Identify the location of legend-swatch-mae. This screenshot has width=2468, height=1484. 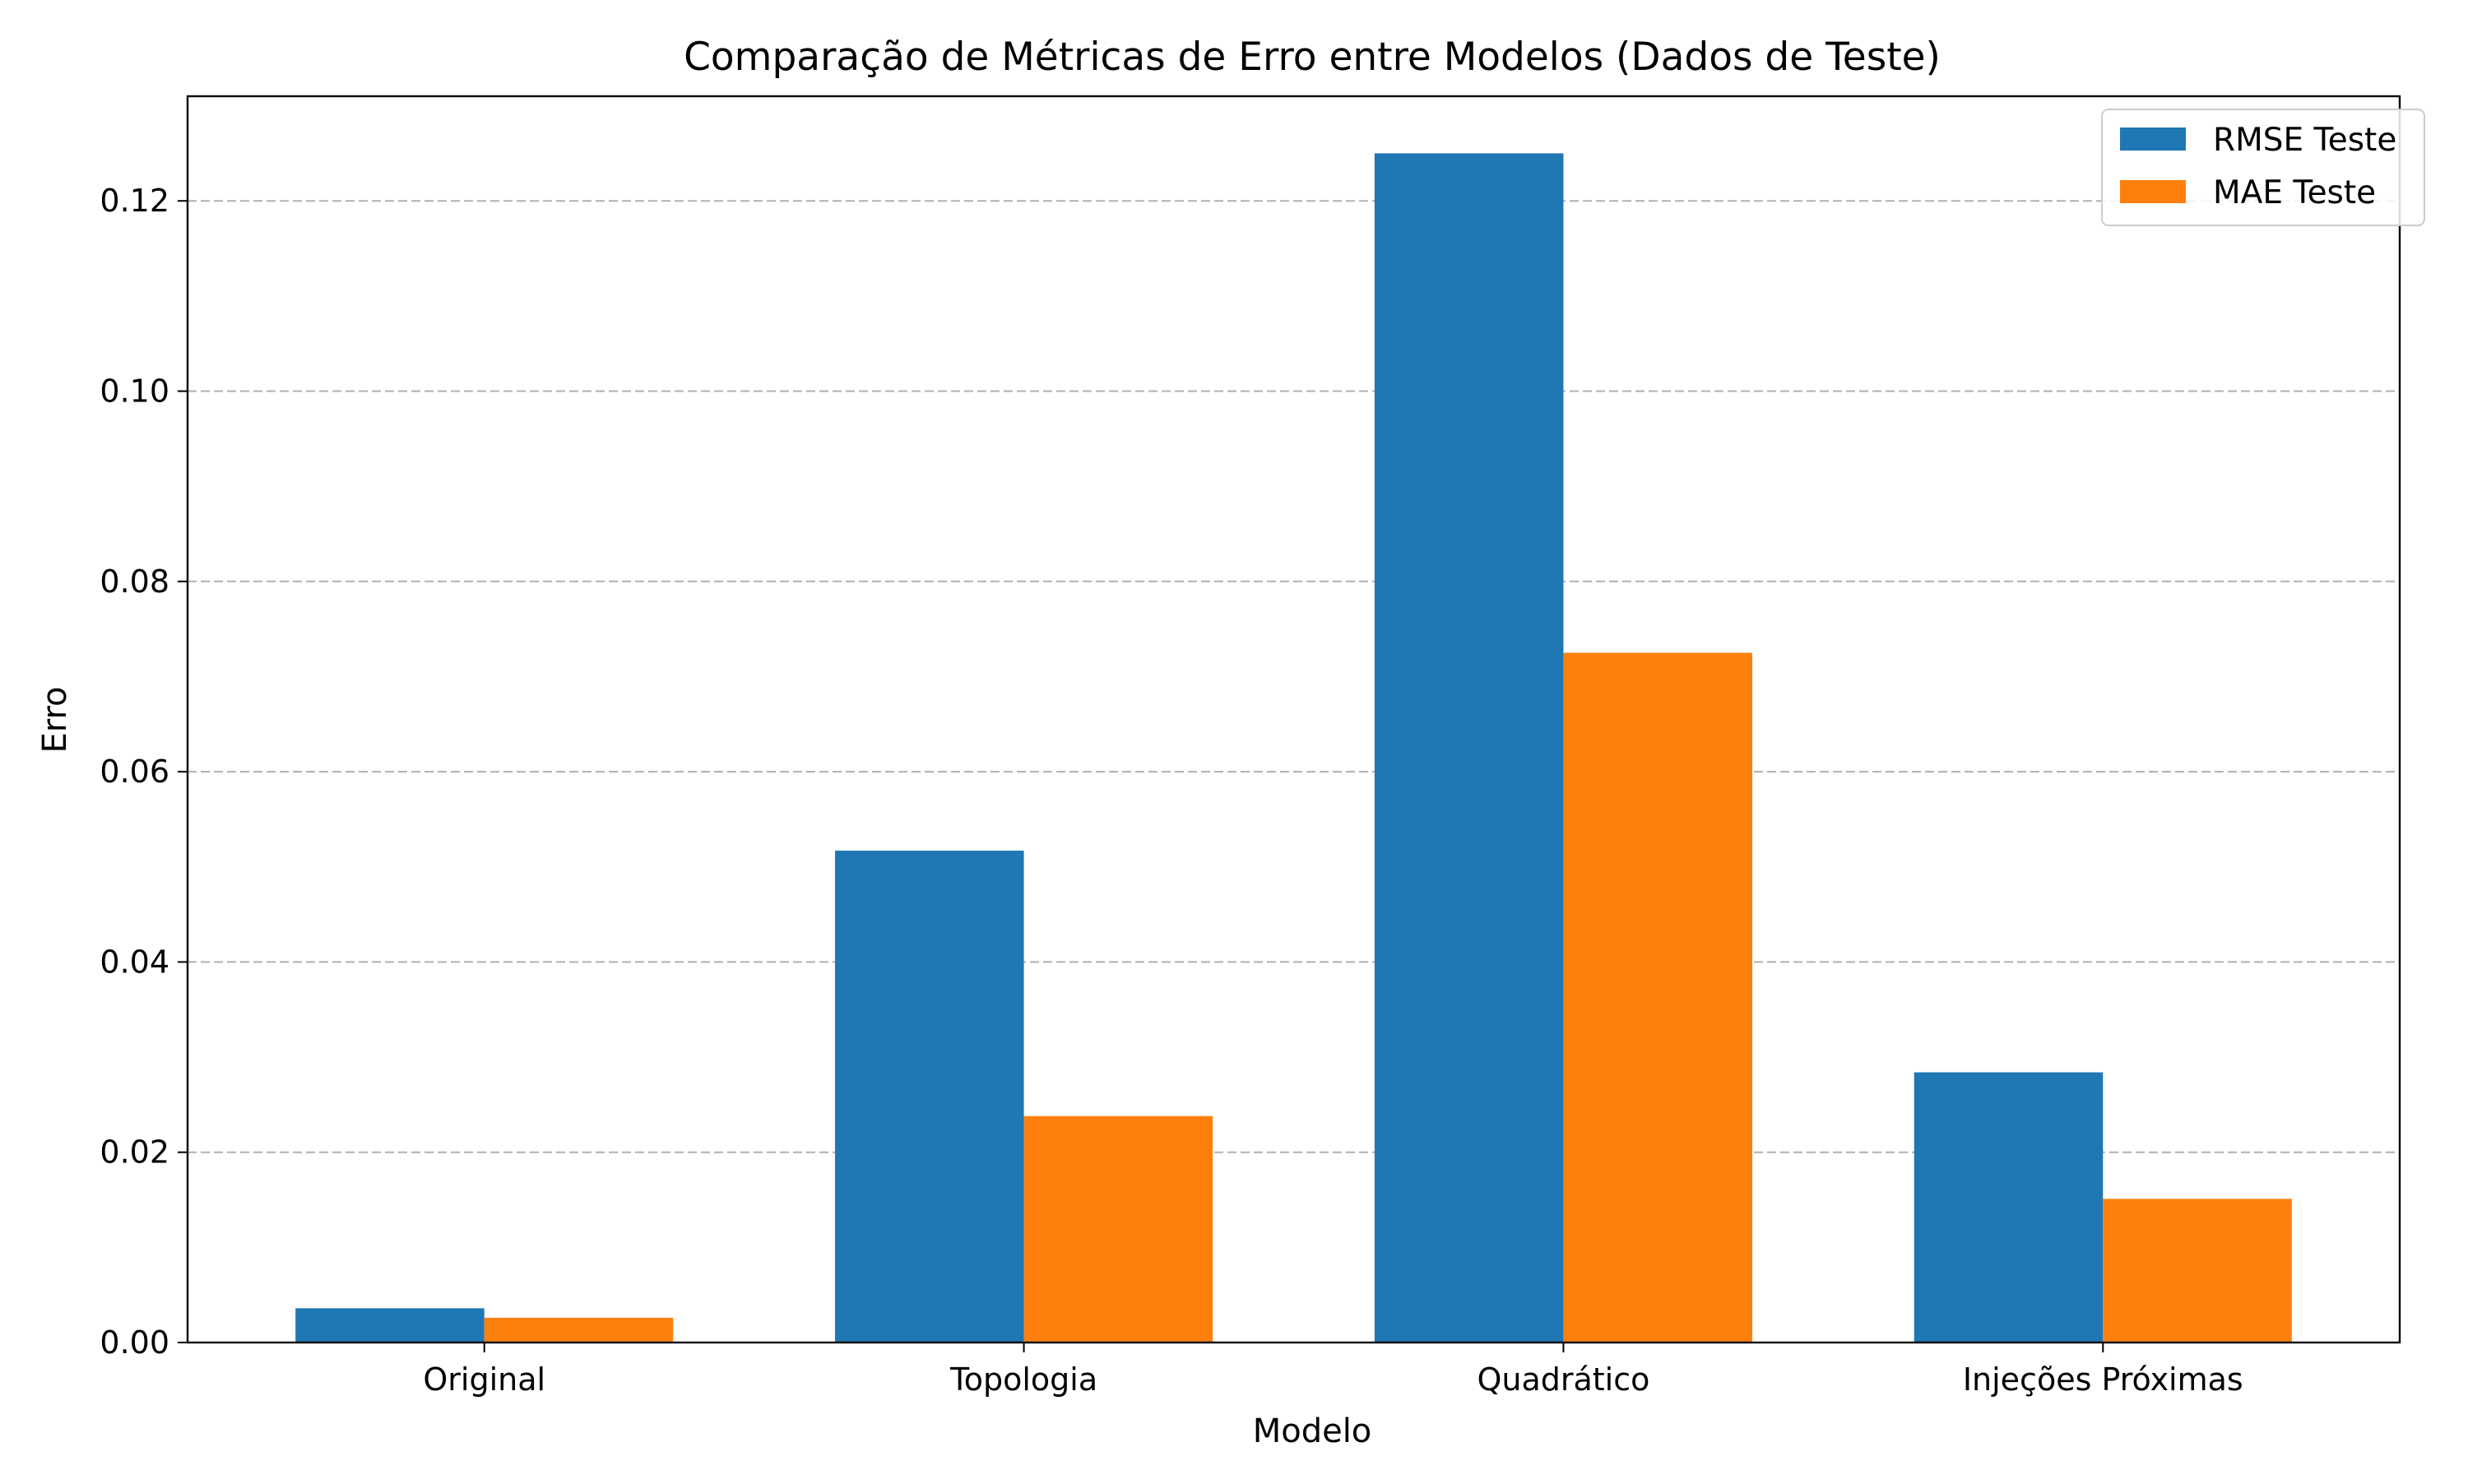
(2153, 191).